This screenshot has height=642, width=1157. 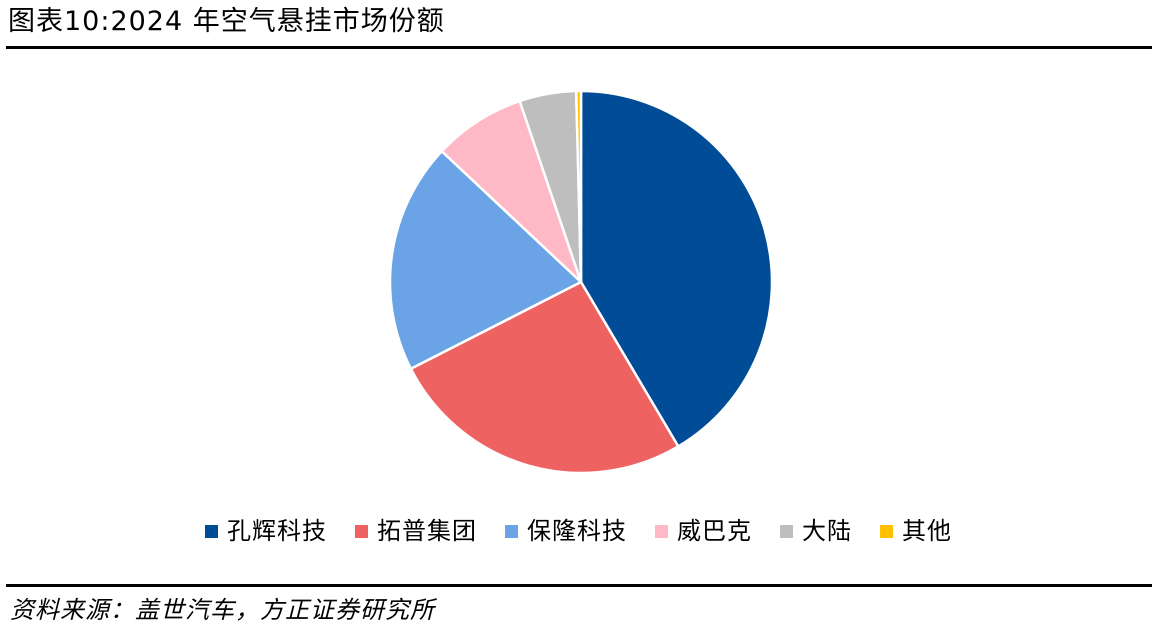 I want to click on pie-slice-baolong, so click(x=485, y=260).